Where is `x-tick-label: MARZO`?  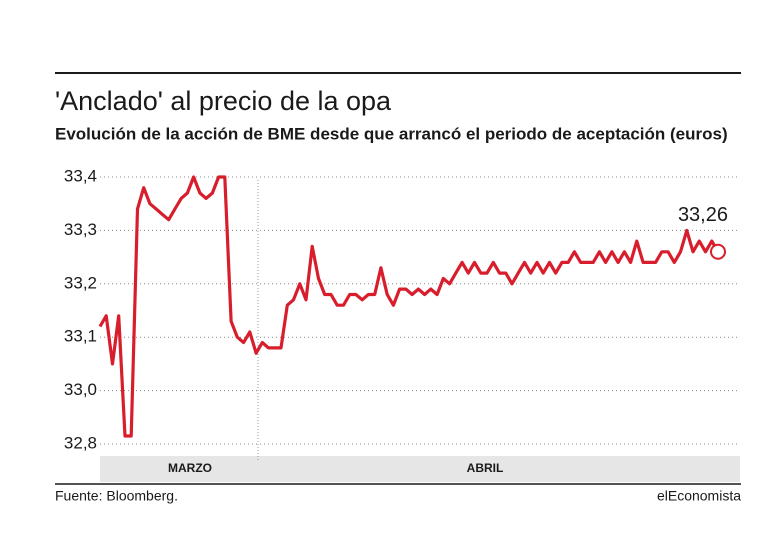 x-tick-label: MARZO is located at coordinates (190, 468).